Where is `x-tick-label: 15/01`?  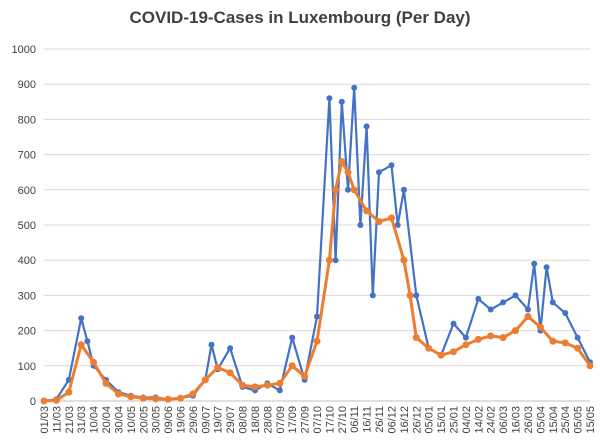
x-tick-label: 15/01 is located at coordinates (442, 420).